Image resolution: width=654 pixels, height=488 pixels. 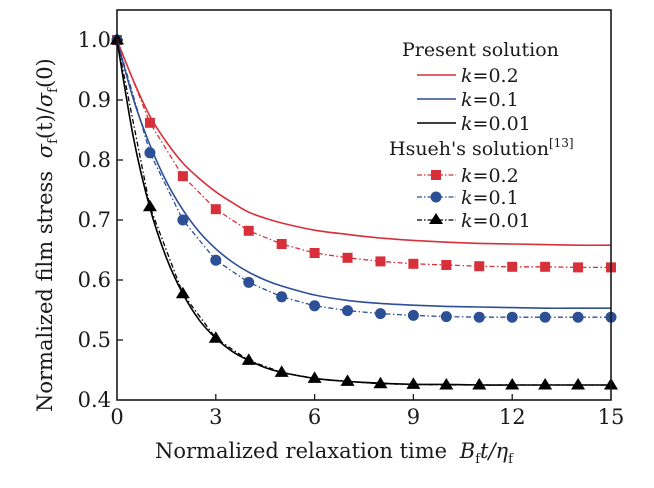 What do you see at coordinates (94, 340) in the screenshot?
I see `y-tick-label: 0.5` at bounding box center [94, 340].